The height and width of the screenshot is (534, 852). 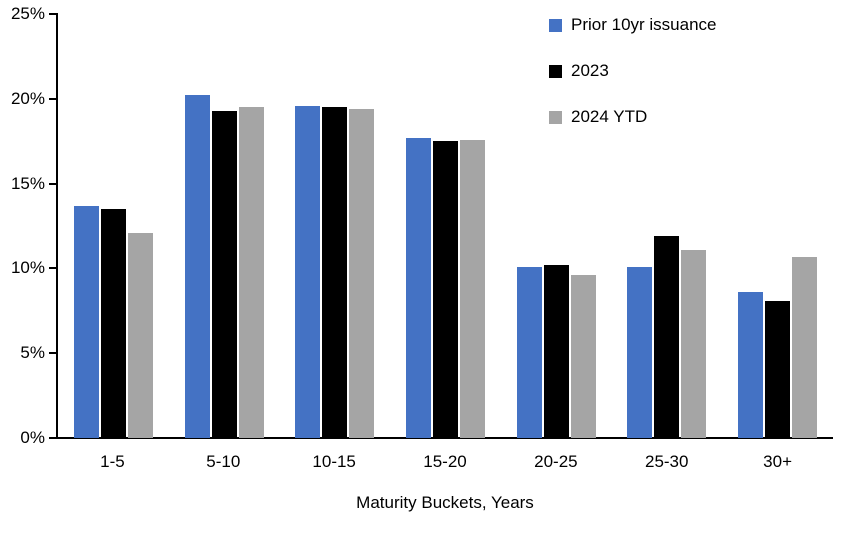 What do you see at coordinates (334, 461) in the screenshot?
I see `x-tick-label-10-15: 10-15` at bounding box center [334, 461].